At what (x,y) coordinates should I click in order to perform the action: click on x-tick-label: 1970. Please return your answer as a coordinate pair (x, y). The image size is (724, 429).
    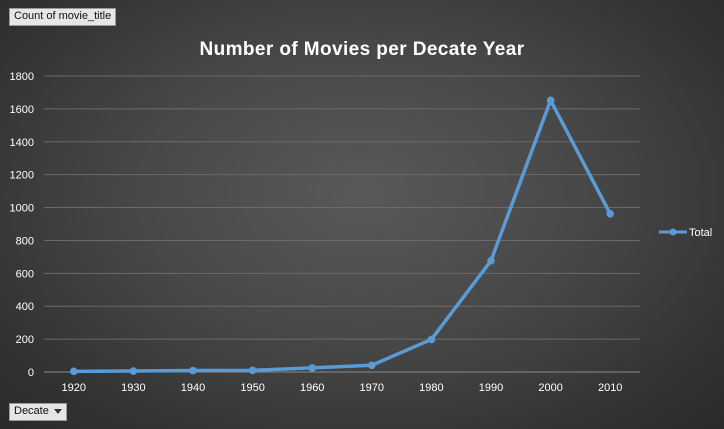
    Looking at the image, I should click on (372, 388).